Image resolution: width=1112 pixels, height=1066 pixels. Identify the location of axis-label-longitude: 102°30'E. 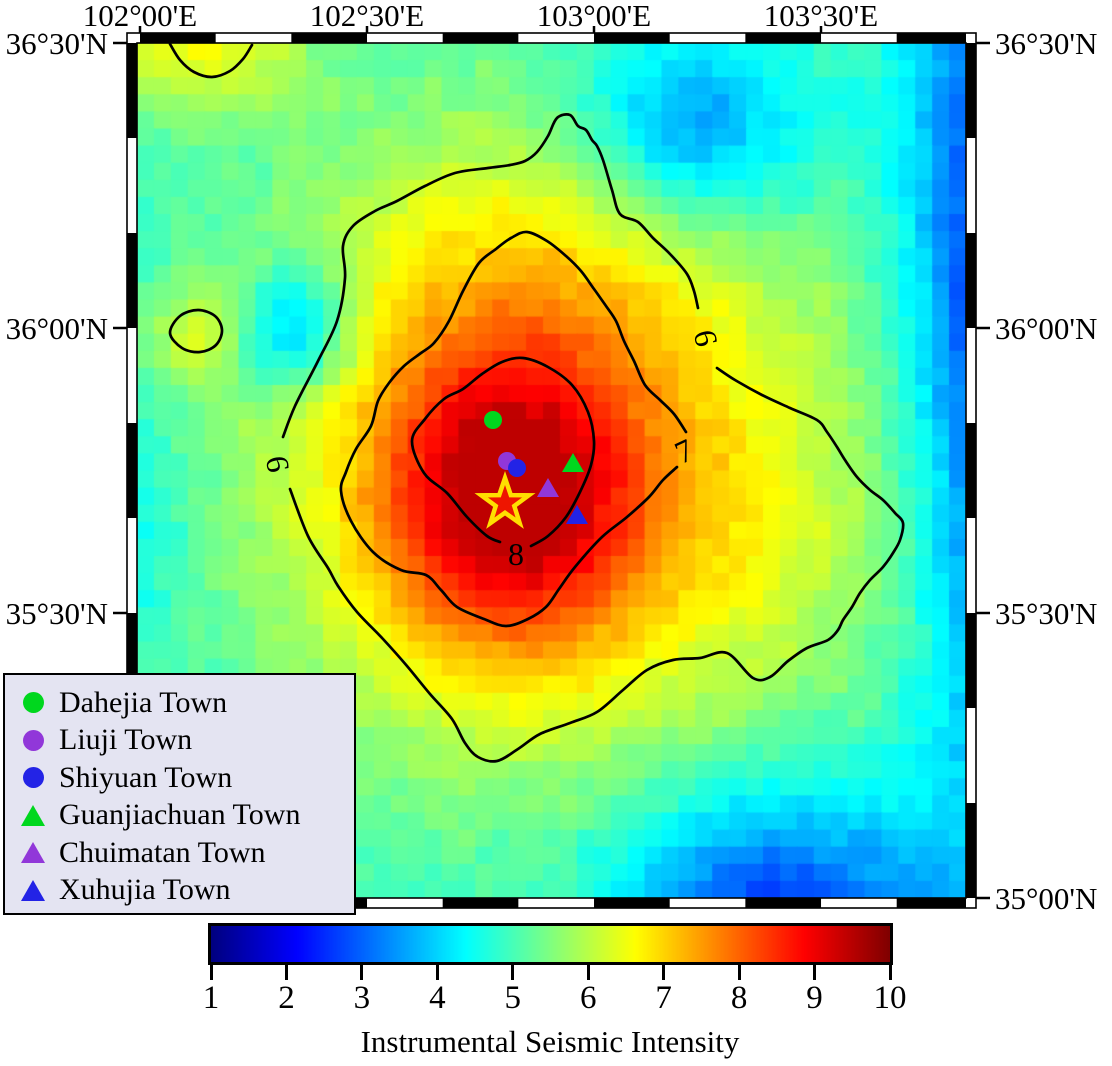
(367, 16).